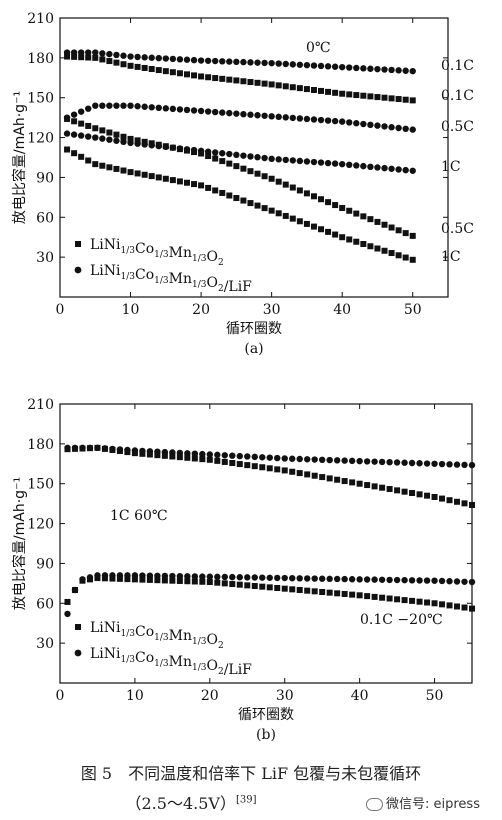  What do you see at coordinates (45, 604) in the screenshot?
I see `y-tick-label: 60` at bounding box center [45, 604].